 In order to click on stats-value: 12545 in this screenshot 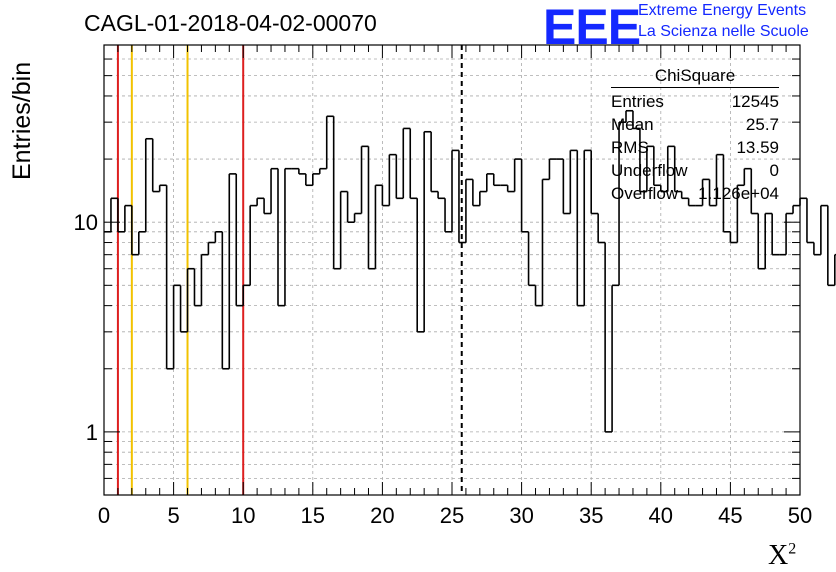, I will do `click(755, 101)`.